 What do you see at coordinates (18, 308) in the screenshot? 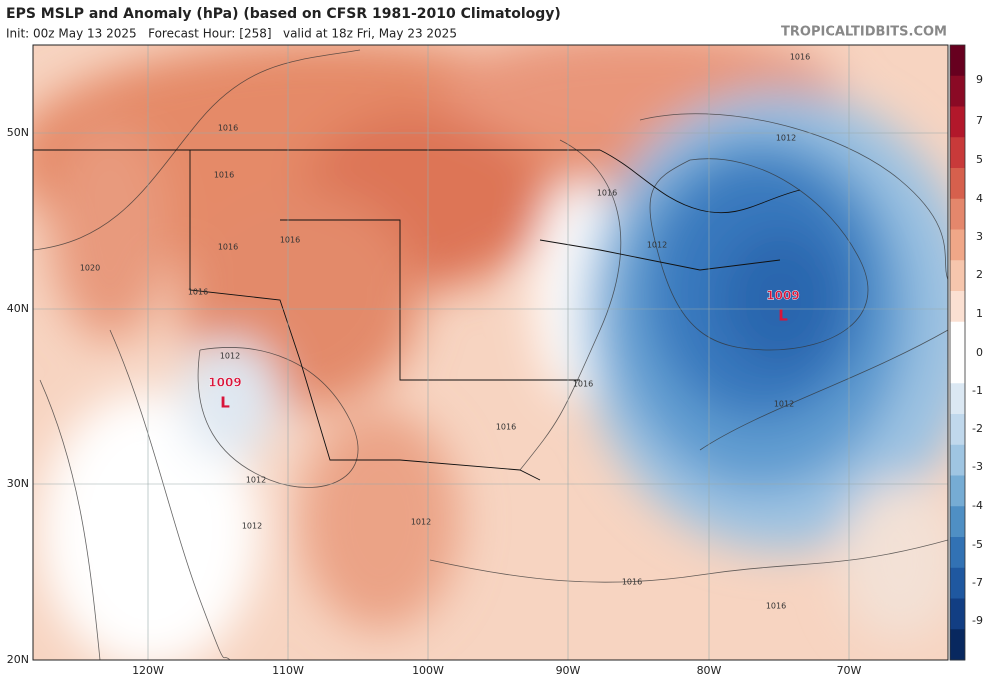
I see `latitude-label: 40N` at bounding box center [18, 308].